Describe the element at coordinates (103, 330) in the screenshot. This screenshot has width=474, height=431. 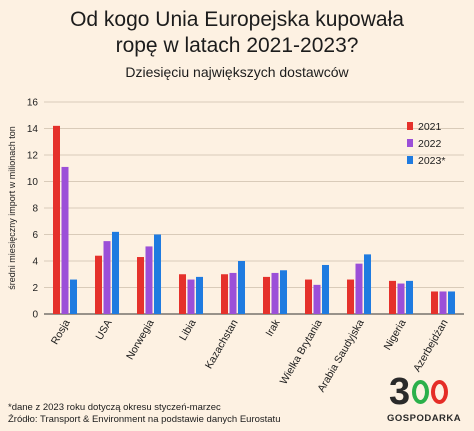
I see `x-tick-label-1: USA` at that location.